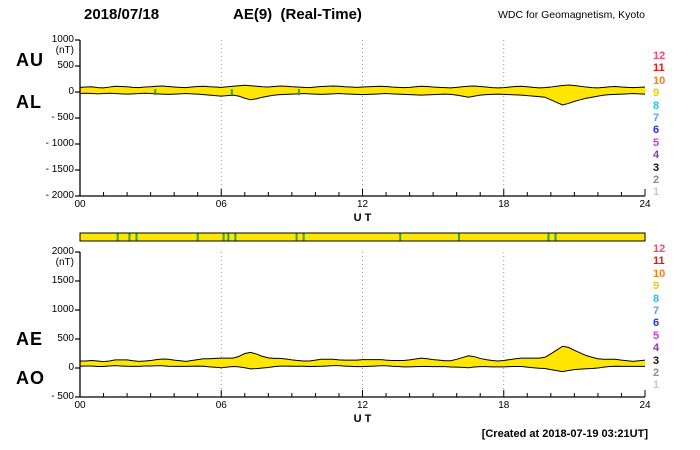 The image size is (700, 450). I want to click on y-tick-label: - 2000, so click(59, 195).